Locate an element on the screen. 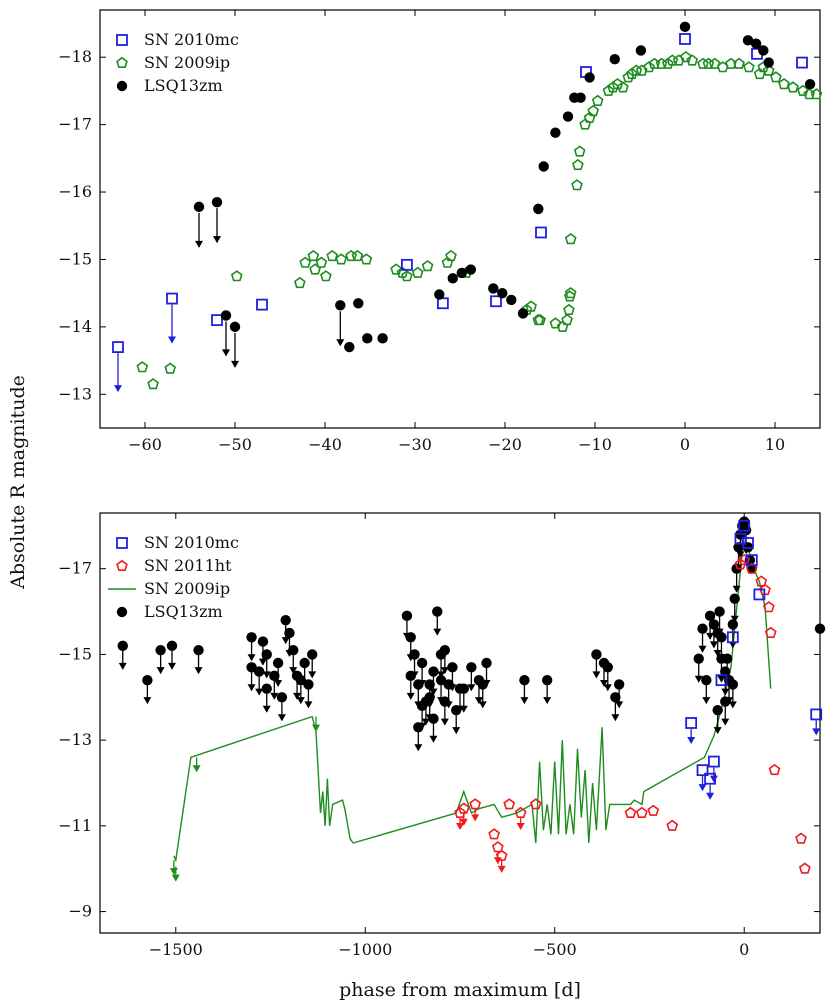 This screenshot has width=830, height=1002. x-axis-title: phase from maximum [d] is located at coordinates (460, 990).